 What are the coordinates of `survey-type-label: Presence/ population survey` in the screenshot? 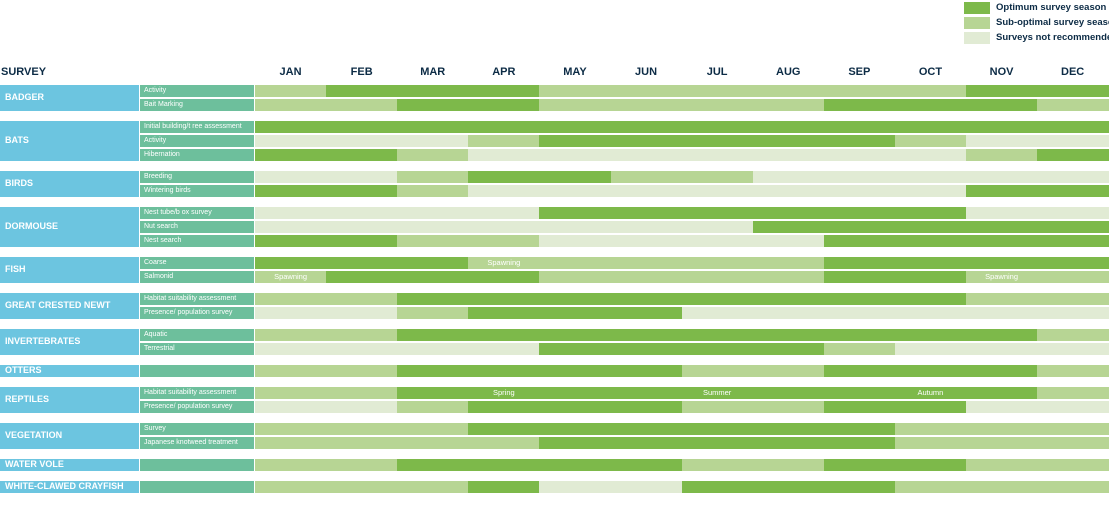 It's located at (188, 406).